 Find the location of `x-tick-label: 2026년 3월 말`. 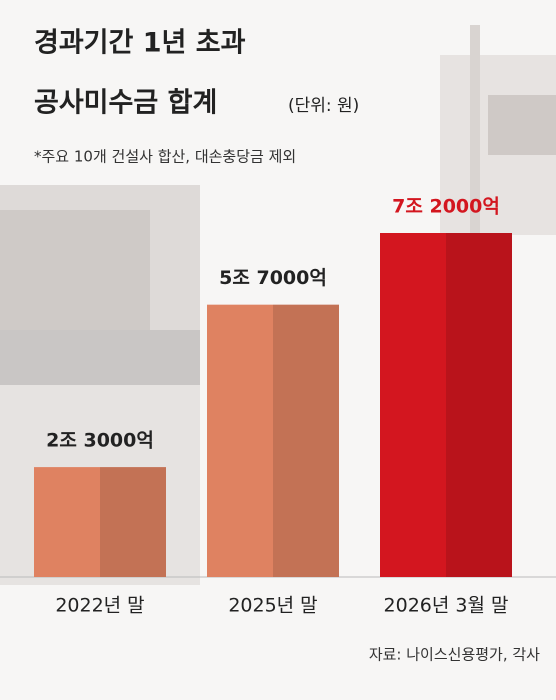

x-tick-label: 2026년 3월 말 is located at coordinates (446, 606).